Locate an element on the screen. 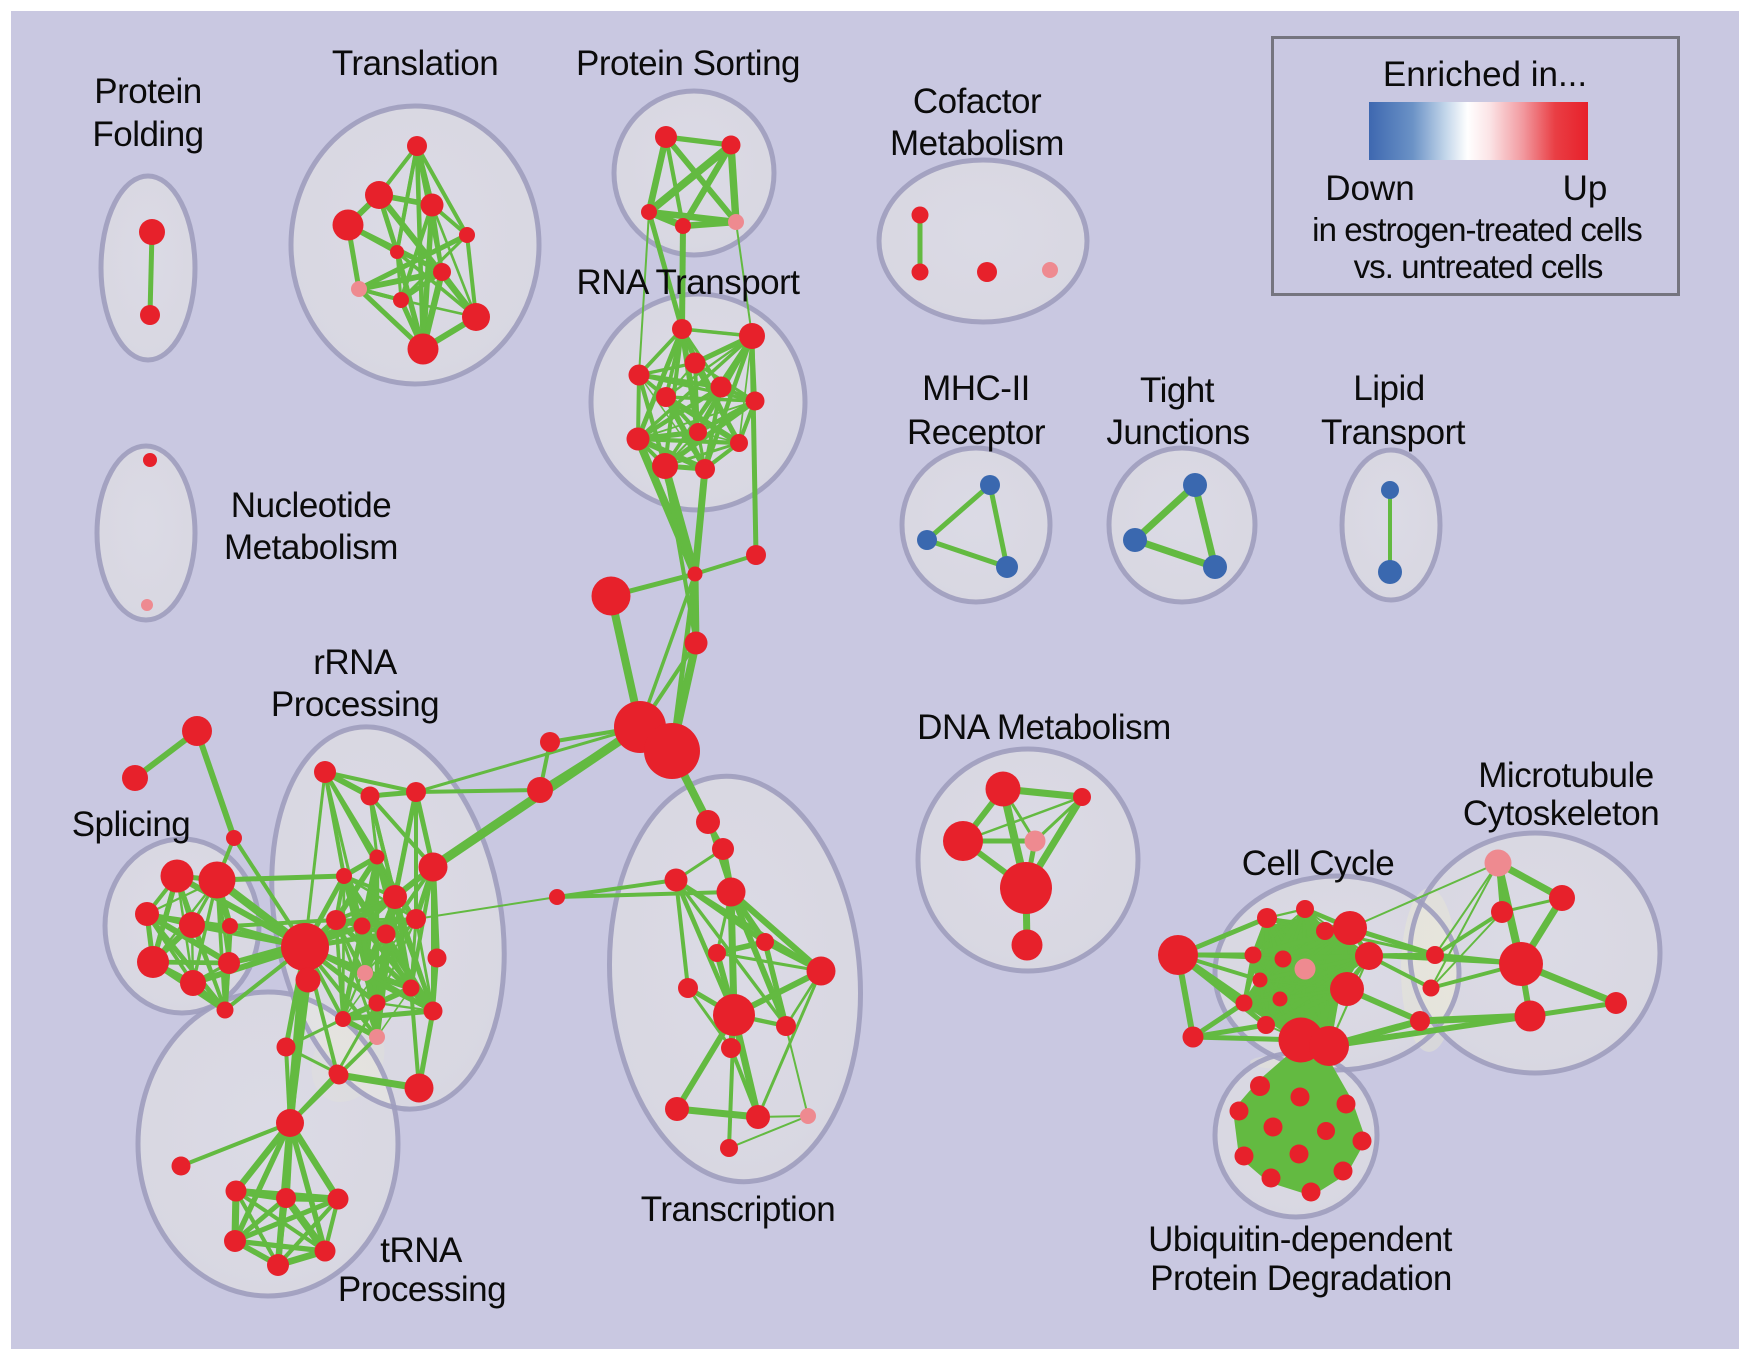  svg-text: Receptor is located at coordinates (976, 432).